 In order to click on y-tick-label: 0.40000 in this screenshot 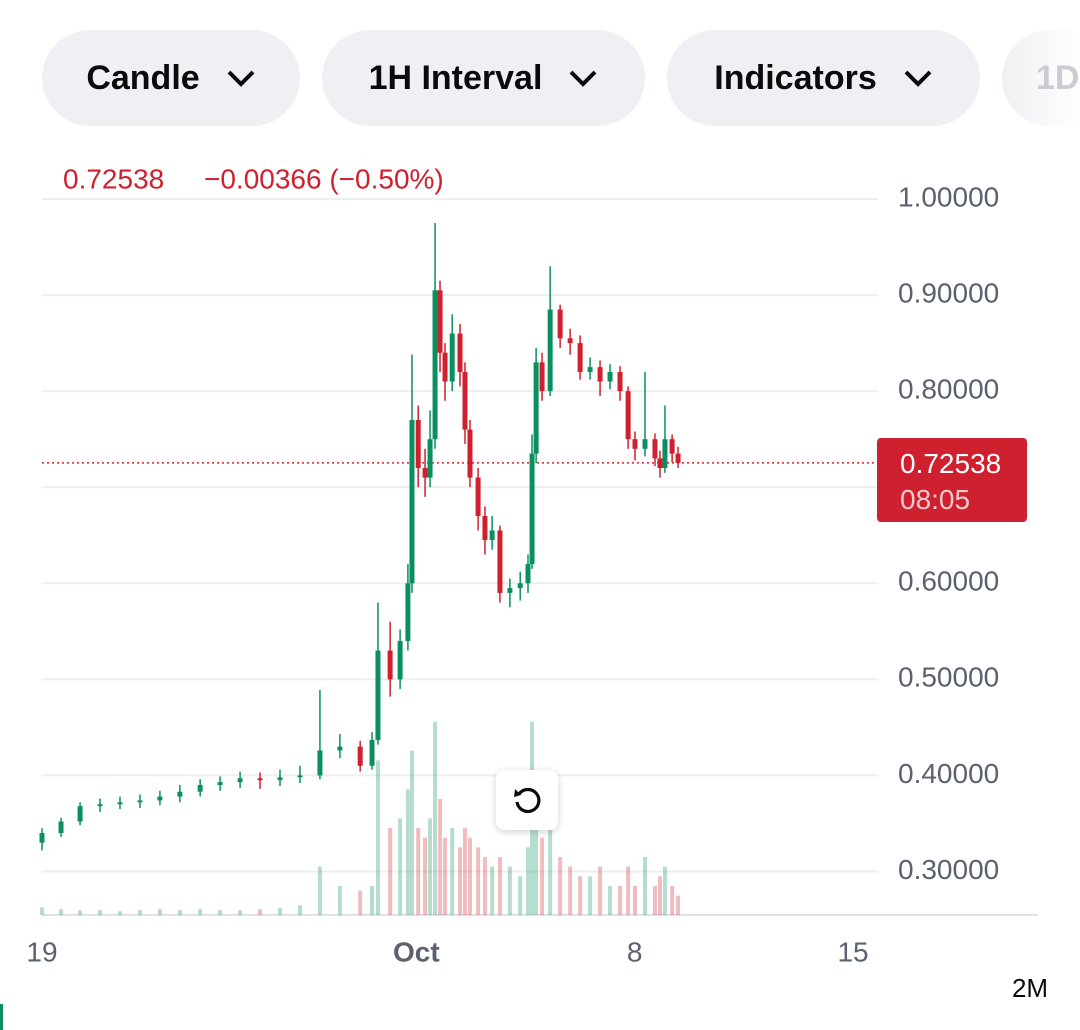, I will do `click(948, 773)`.